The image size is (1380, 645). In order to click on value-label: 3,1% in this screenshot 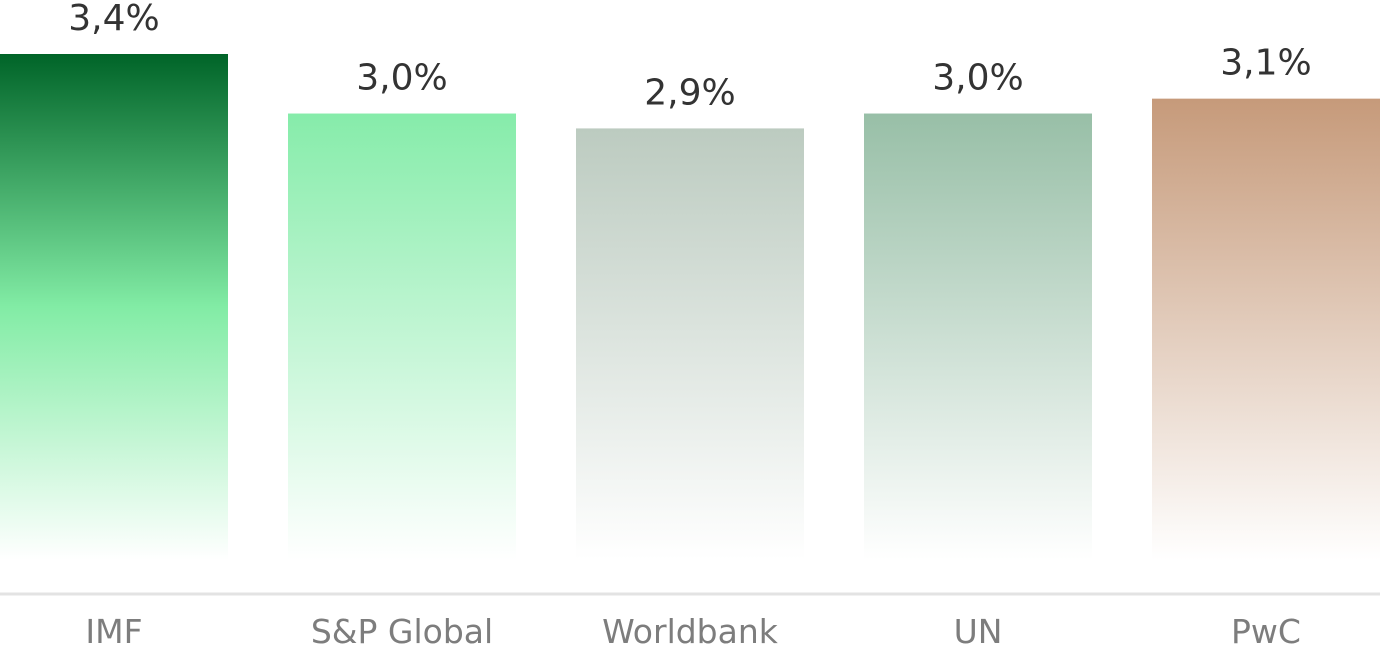, I will do `click(1265, 63)`.